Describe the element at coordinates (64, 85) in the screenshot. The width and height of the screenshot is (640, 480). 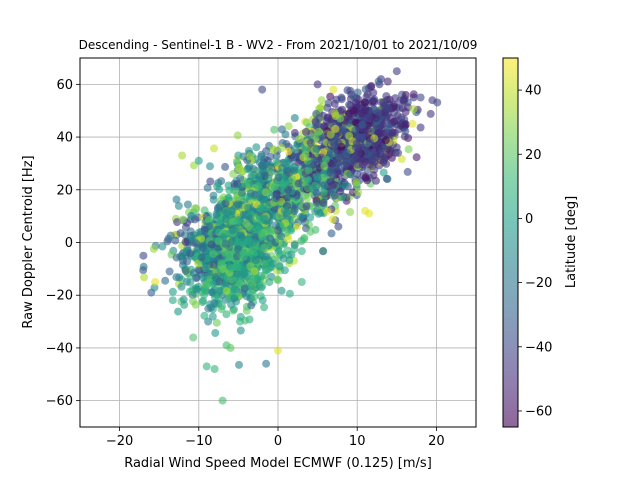
I see `y-tick-label: 60` at that location.